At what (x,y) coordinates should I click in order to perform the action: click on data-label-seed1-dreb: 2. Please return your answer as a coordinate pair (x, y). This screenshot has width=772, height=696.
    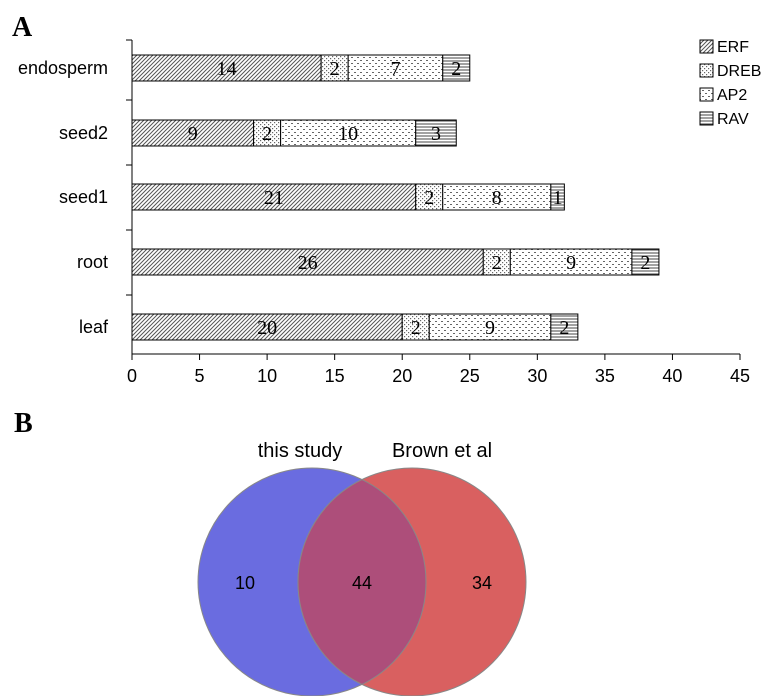
    Looking at the image, I should click on (429, 198).